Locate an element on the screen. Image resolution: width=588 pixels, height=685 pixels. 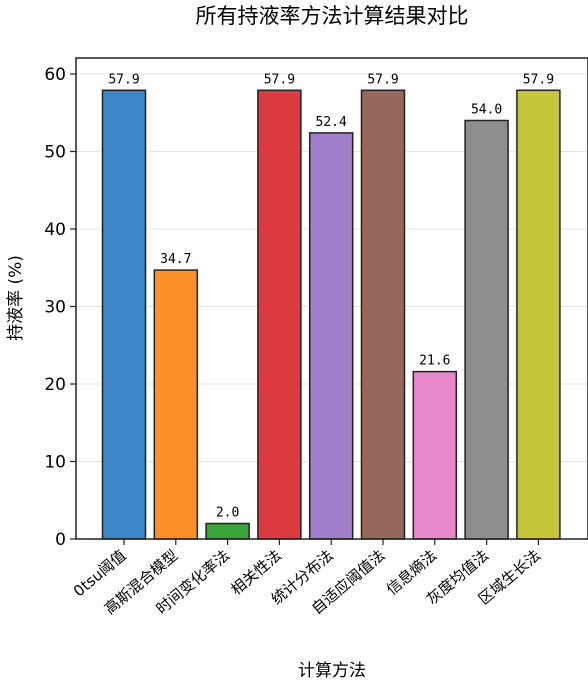
chart-title: 所有持液率方法计算结果对比 is located at coordinates (332, 16).